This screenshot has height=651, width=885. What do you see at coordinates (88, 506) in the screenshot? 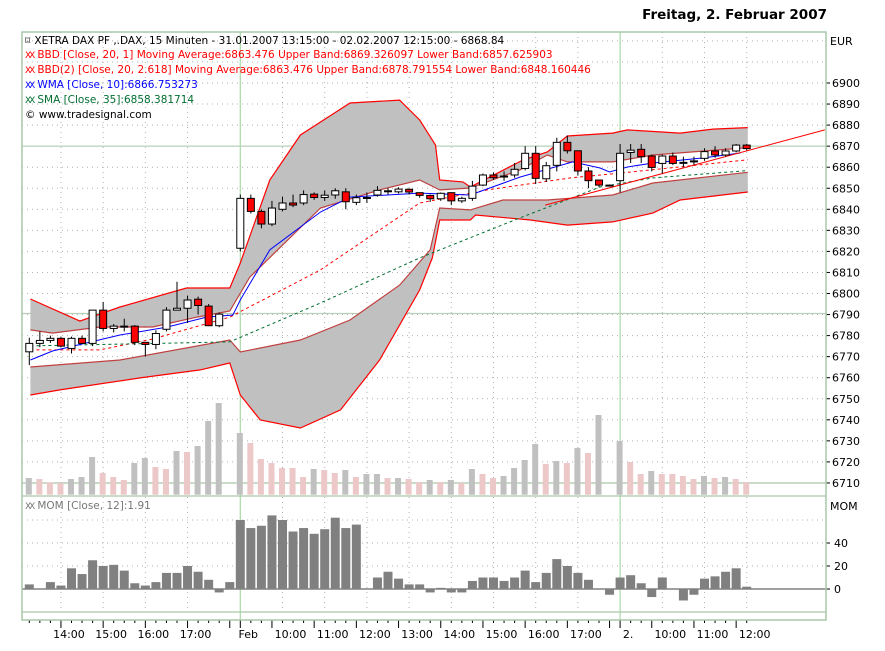
I see `legend-mom: XX MOM [Close, 12]:1.91` at bounding box center [88, 506].